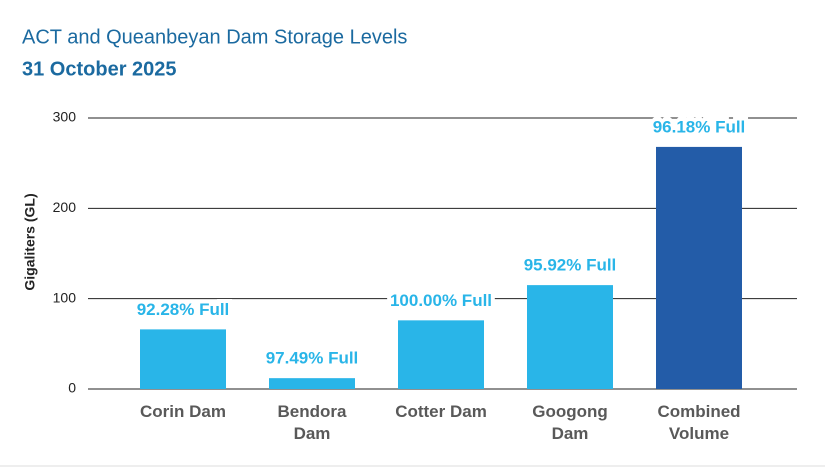 The height and width of the screenshot is (472, 825). I want to click on y-tick-label: 100, so click(65, 297).